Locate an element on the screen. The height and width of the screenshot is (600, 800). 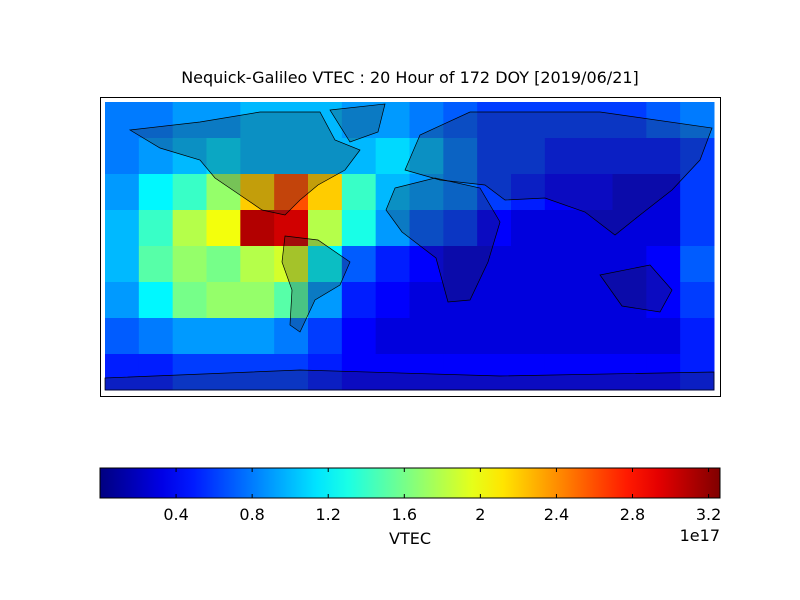
australia is located at coordinates (636, 288).